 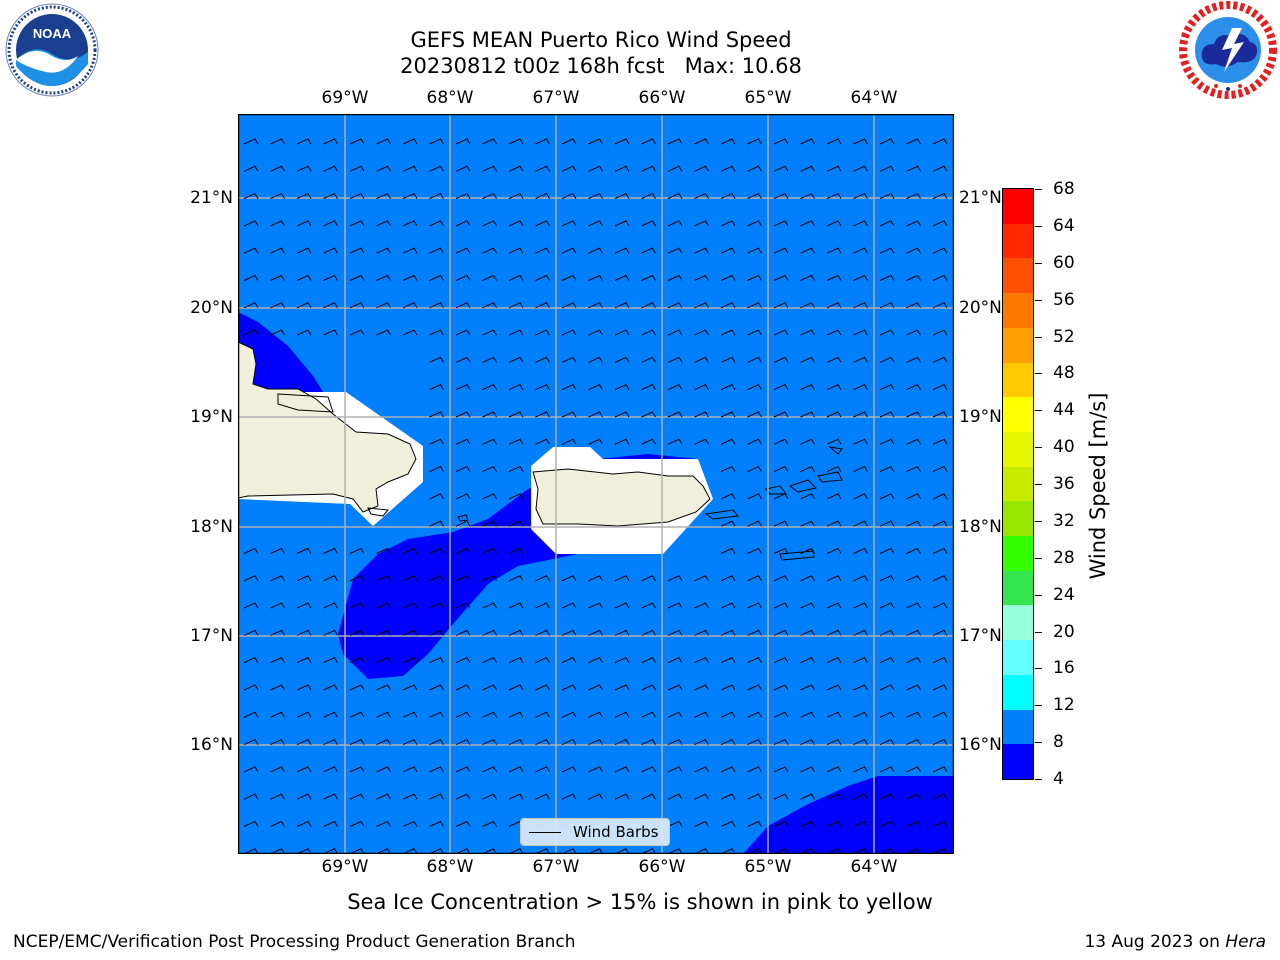 I want to click on lat-label-left-21n: 21°N, so click(x=211, y=198).